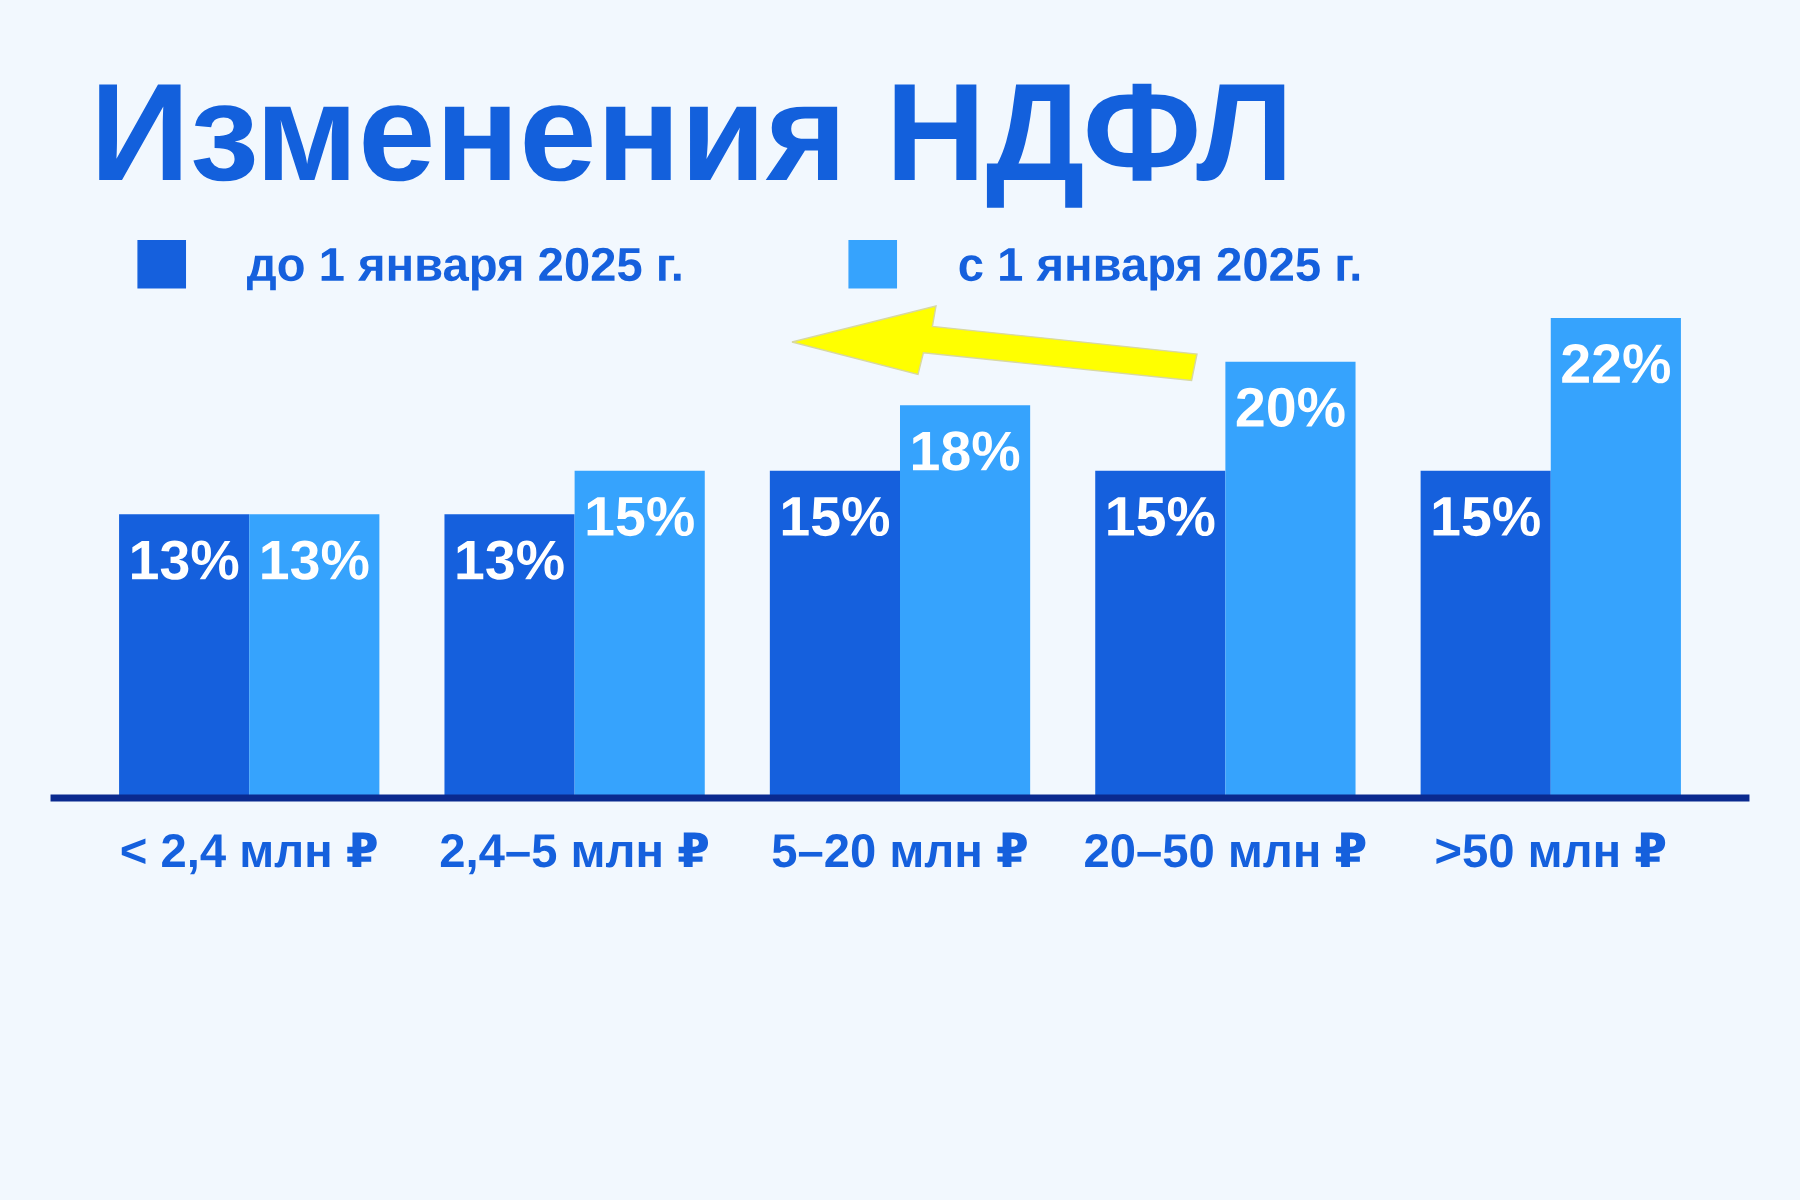 Image resolution: width=1800 pixels, height=1200 pixels. Describe the element at coordinates (966, 451) in the screenshot. I see `data-label: 18%` at that location.